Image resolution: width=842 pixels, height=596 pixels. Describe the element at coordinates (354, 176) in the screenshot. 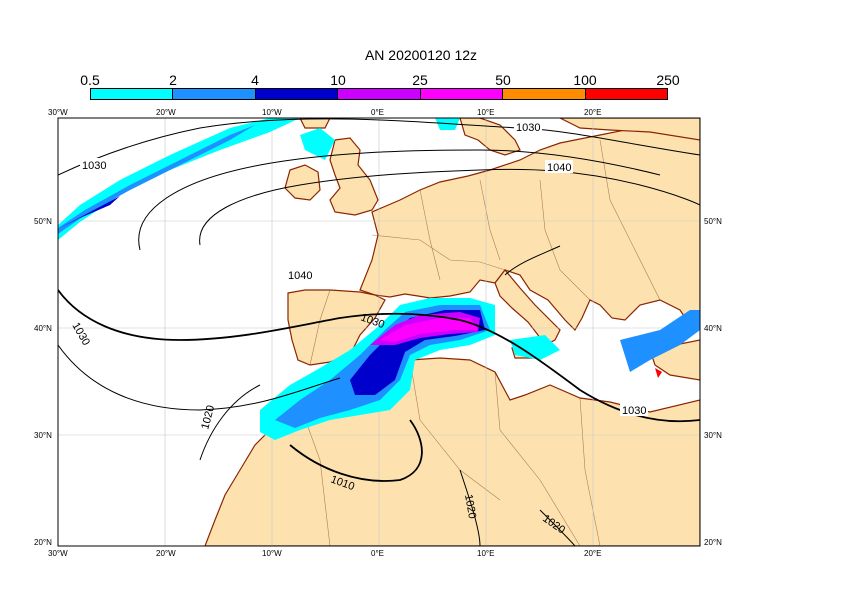

I see `britain-landmass` at that location.